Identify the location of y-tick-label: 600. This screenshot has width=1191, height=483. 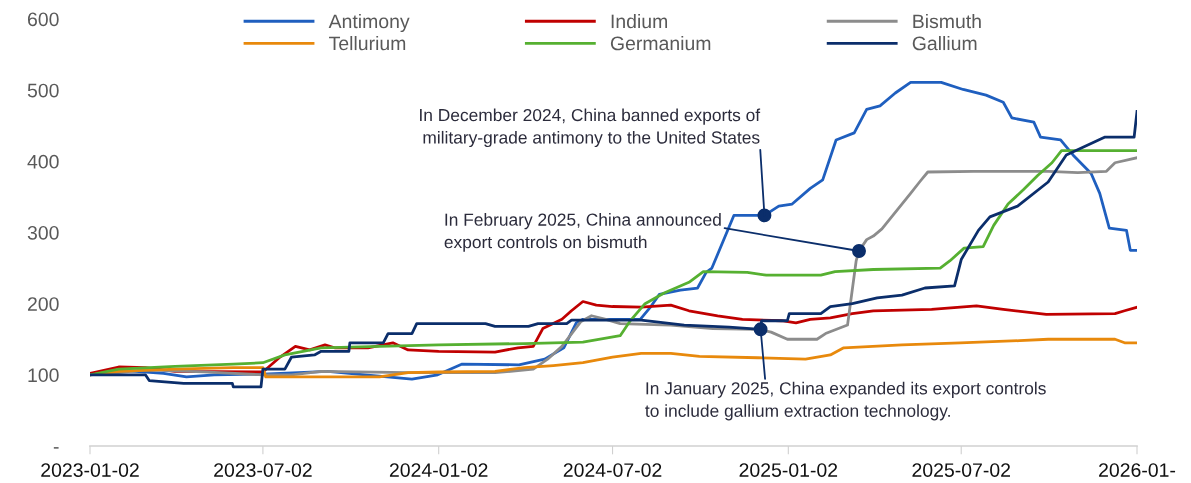
(43, 19).